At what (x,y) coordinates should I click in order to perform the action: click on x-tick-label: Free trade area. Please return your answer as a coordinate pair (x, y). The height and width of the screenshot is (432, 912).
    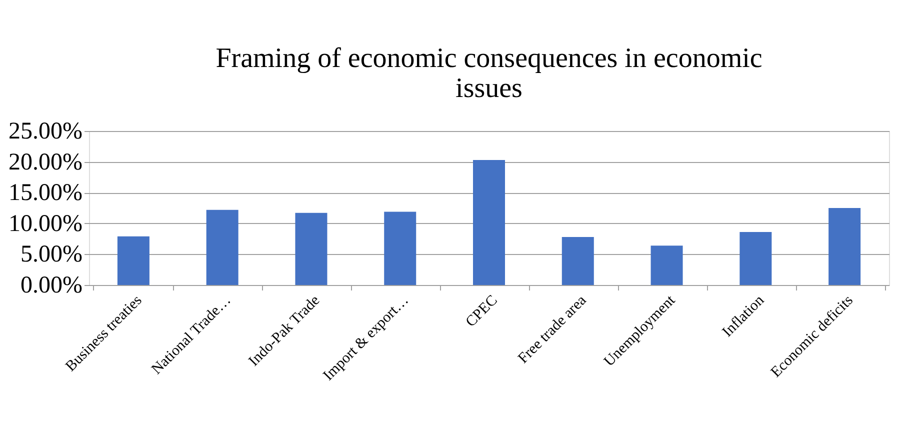
    Looking at the image, I should click on (552, 329).